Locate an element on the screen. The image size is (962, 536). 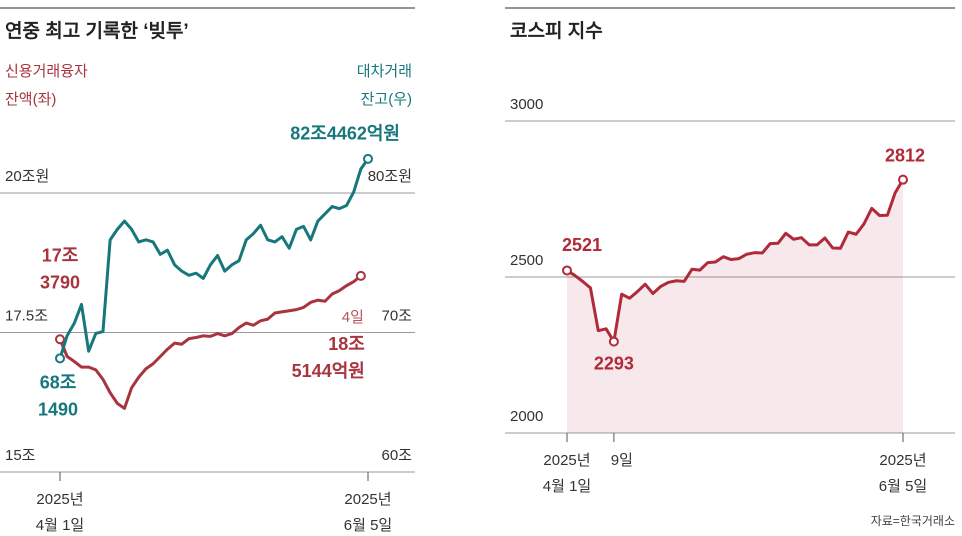
value-label: 82조4462억원 is located at coordinates (345, 134).